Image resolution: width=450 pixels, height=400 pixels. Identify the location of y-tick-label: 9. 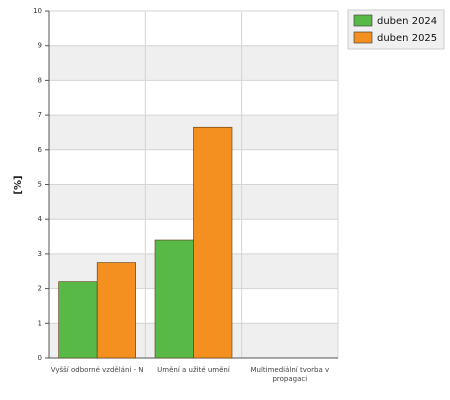
(40, 46).